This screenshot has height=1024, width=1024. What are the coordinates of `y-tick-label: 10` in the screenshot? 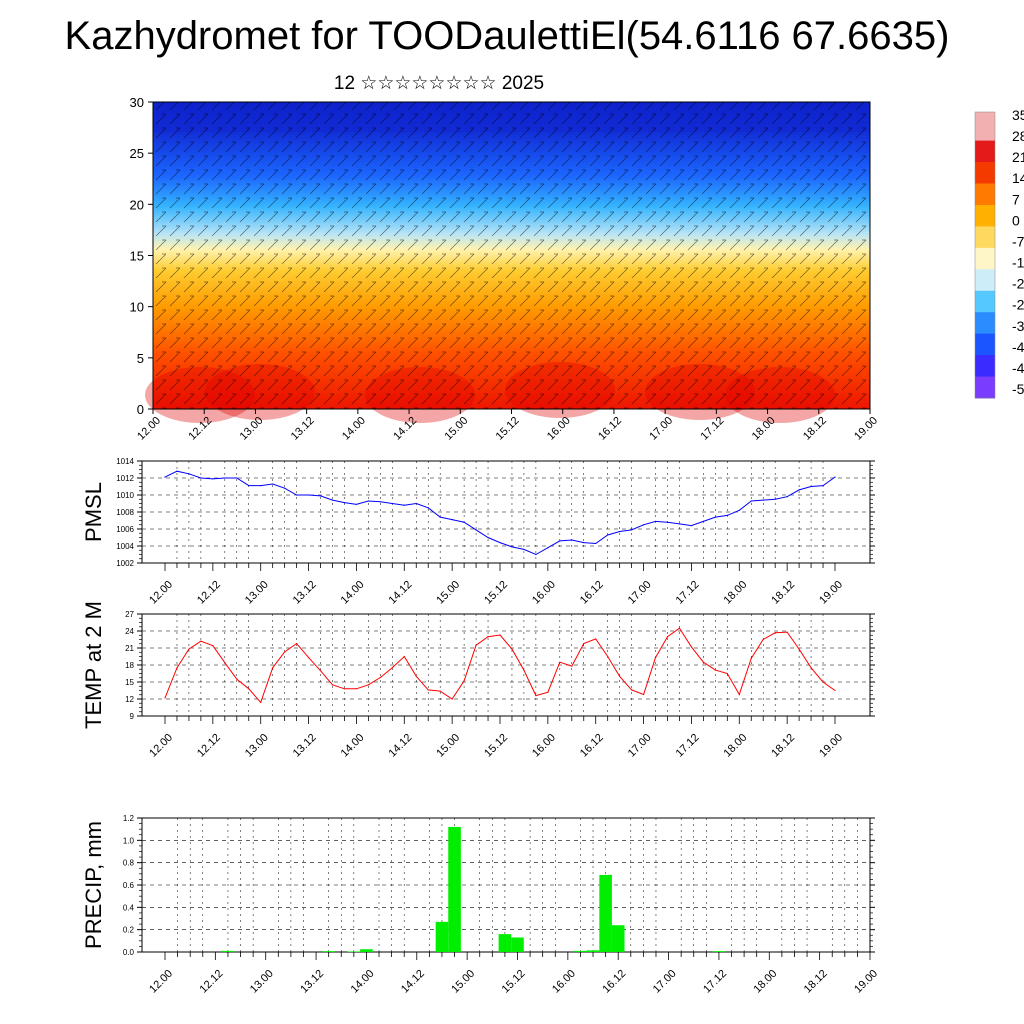 It's located at (137, 307).